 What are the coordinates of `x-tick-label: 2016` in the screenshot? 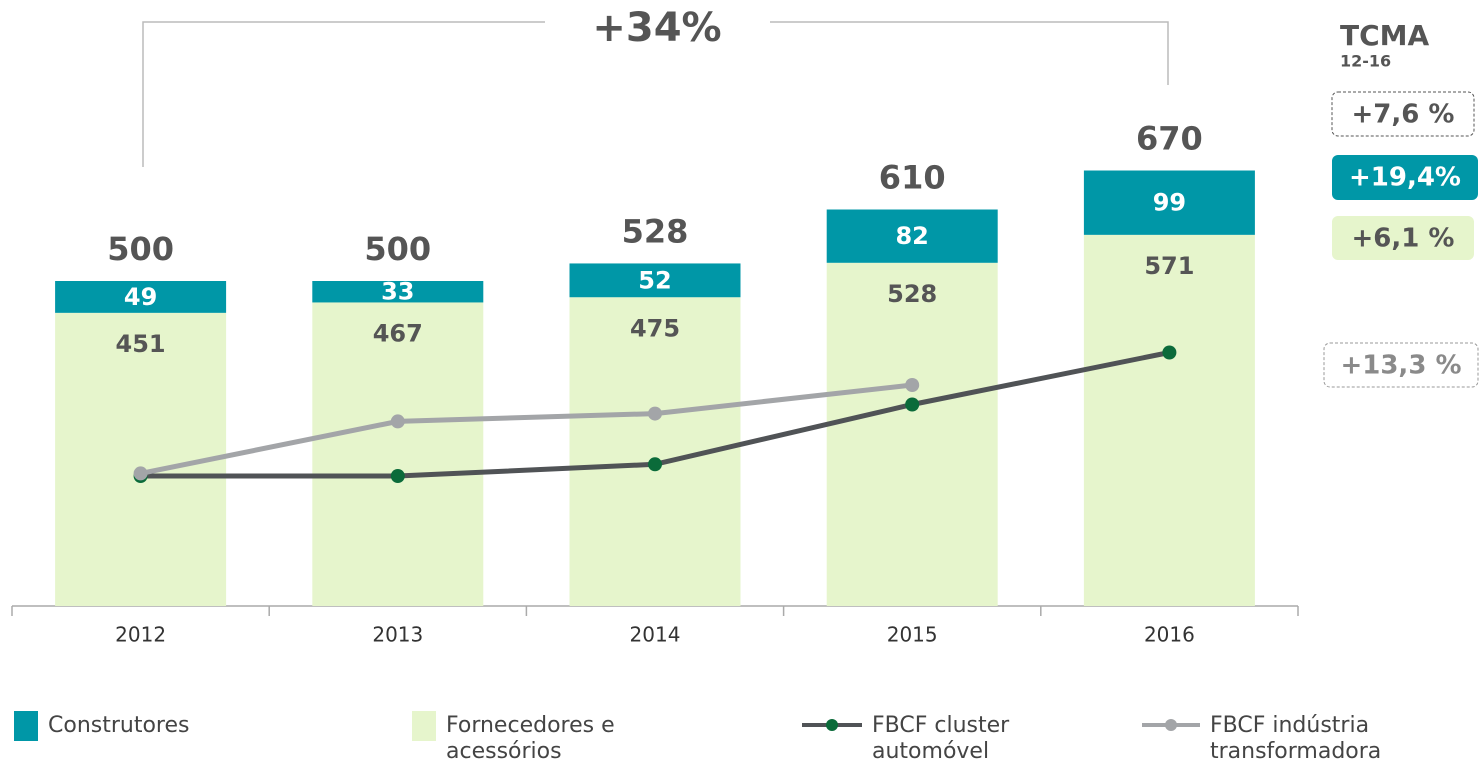 It's located at (1169, 635).